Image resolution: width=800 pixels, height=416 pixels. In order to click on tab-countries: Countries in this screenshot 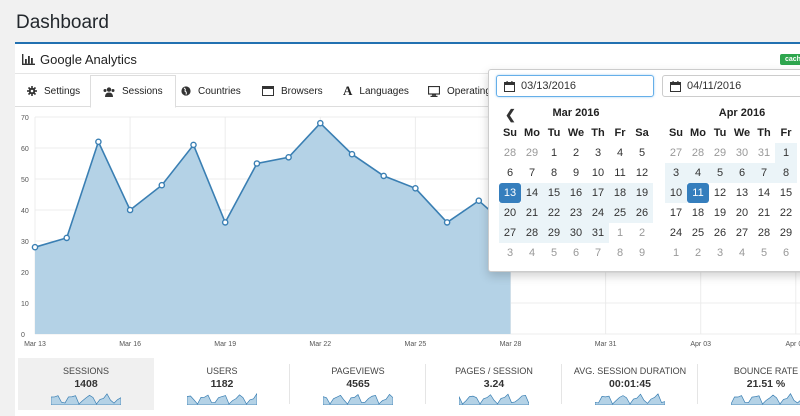, I will do `click(211, 91)`.